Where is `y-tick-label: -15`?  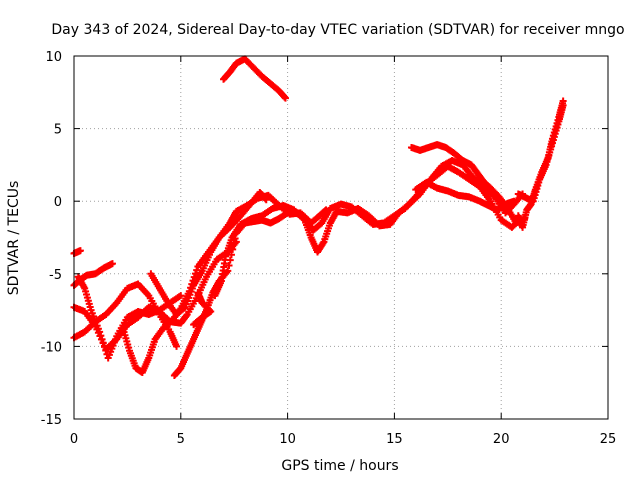 y-tick-label: -15 is located at coordinates (51, 420).